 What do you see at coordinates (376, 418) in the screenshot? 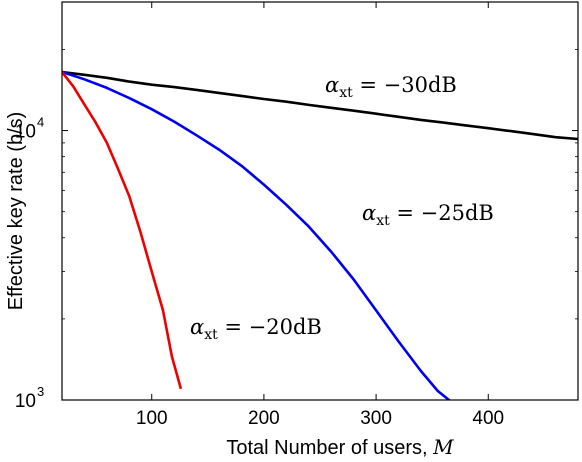
I see `x-tick-label: 300` at bounding box center [376, 418].